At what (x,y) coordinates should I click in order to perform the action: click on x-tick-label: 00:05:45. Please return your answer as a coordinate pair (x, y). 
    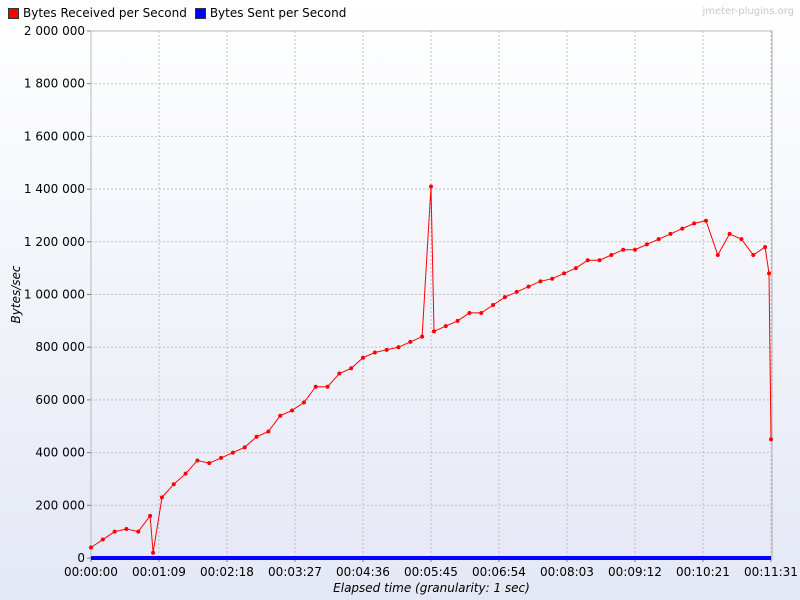
    Looking at the image, I should click on (431, 572).